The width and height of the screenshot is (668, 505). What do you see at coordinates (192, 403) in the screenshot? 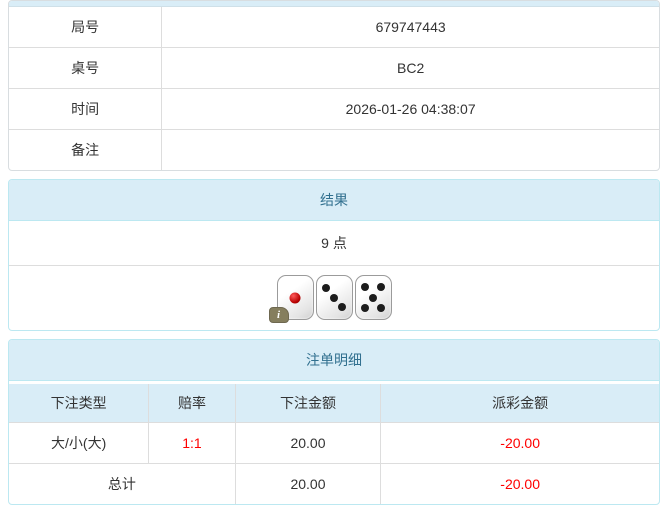
I see `column-odds: 赔率` at bounding box center [192, 403].